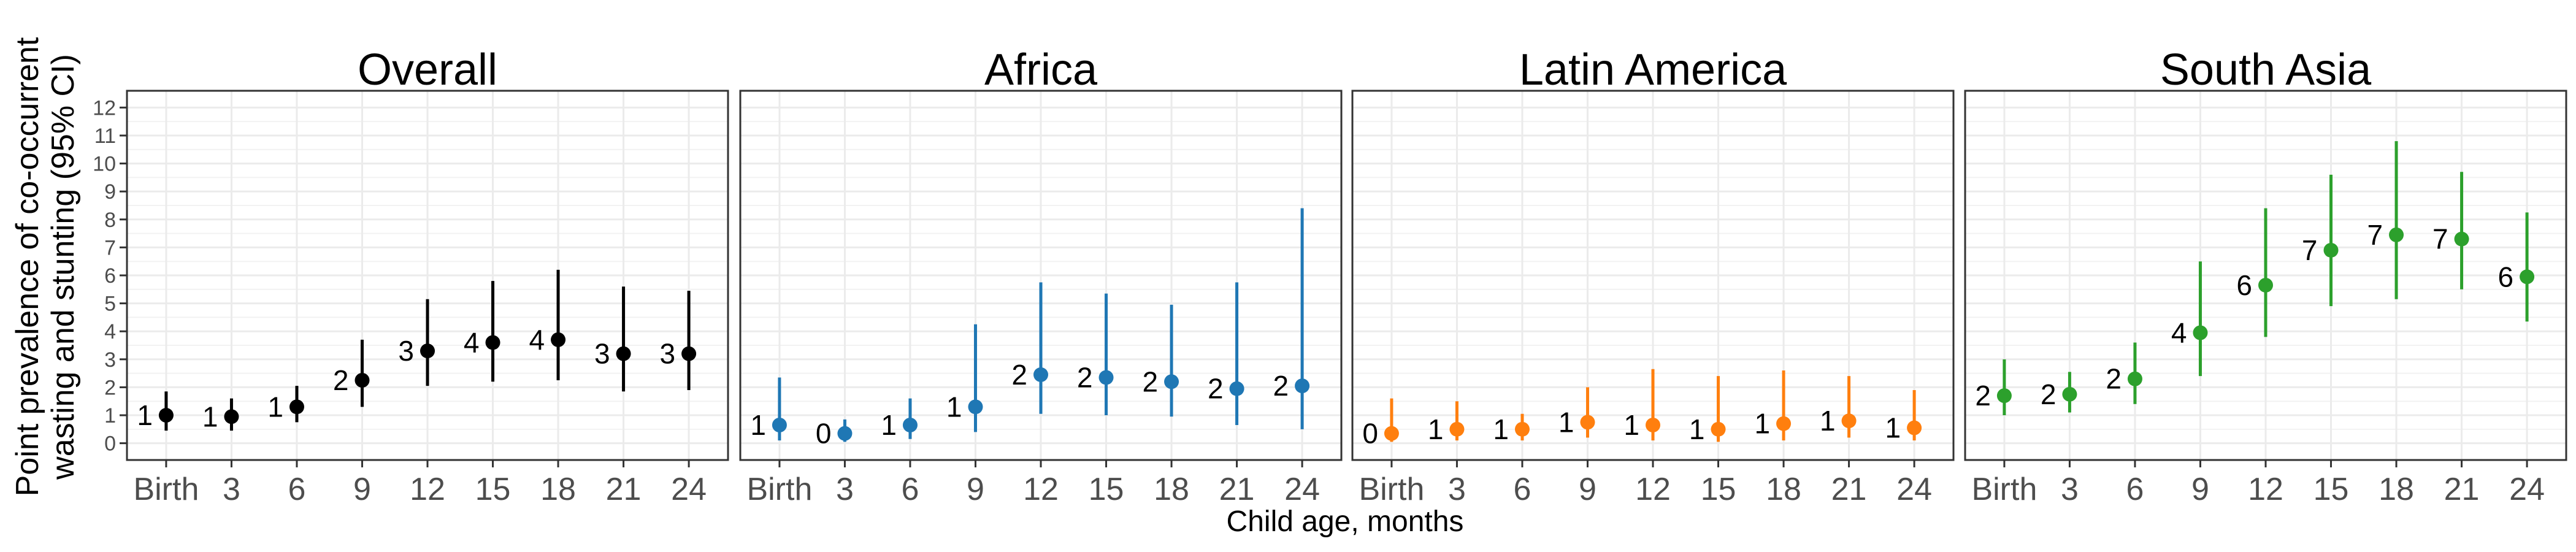  Describe the element at coordinates (110, 247) in the screenshot. I see `y-tick-label: 7` at that location.